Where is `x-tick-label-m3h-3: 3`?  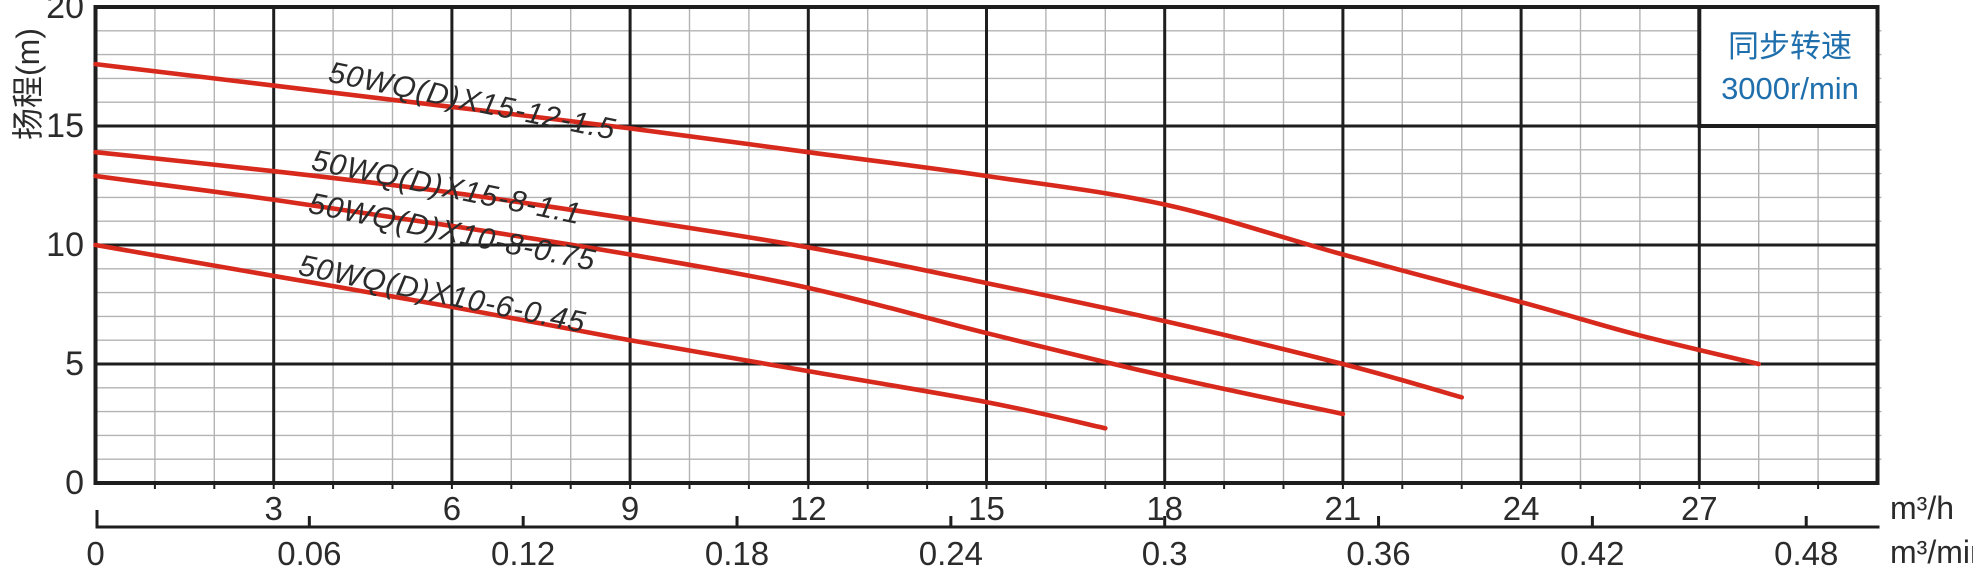 x-tick-label-m3h-3: 3 is located at coordinates (273, 508).